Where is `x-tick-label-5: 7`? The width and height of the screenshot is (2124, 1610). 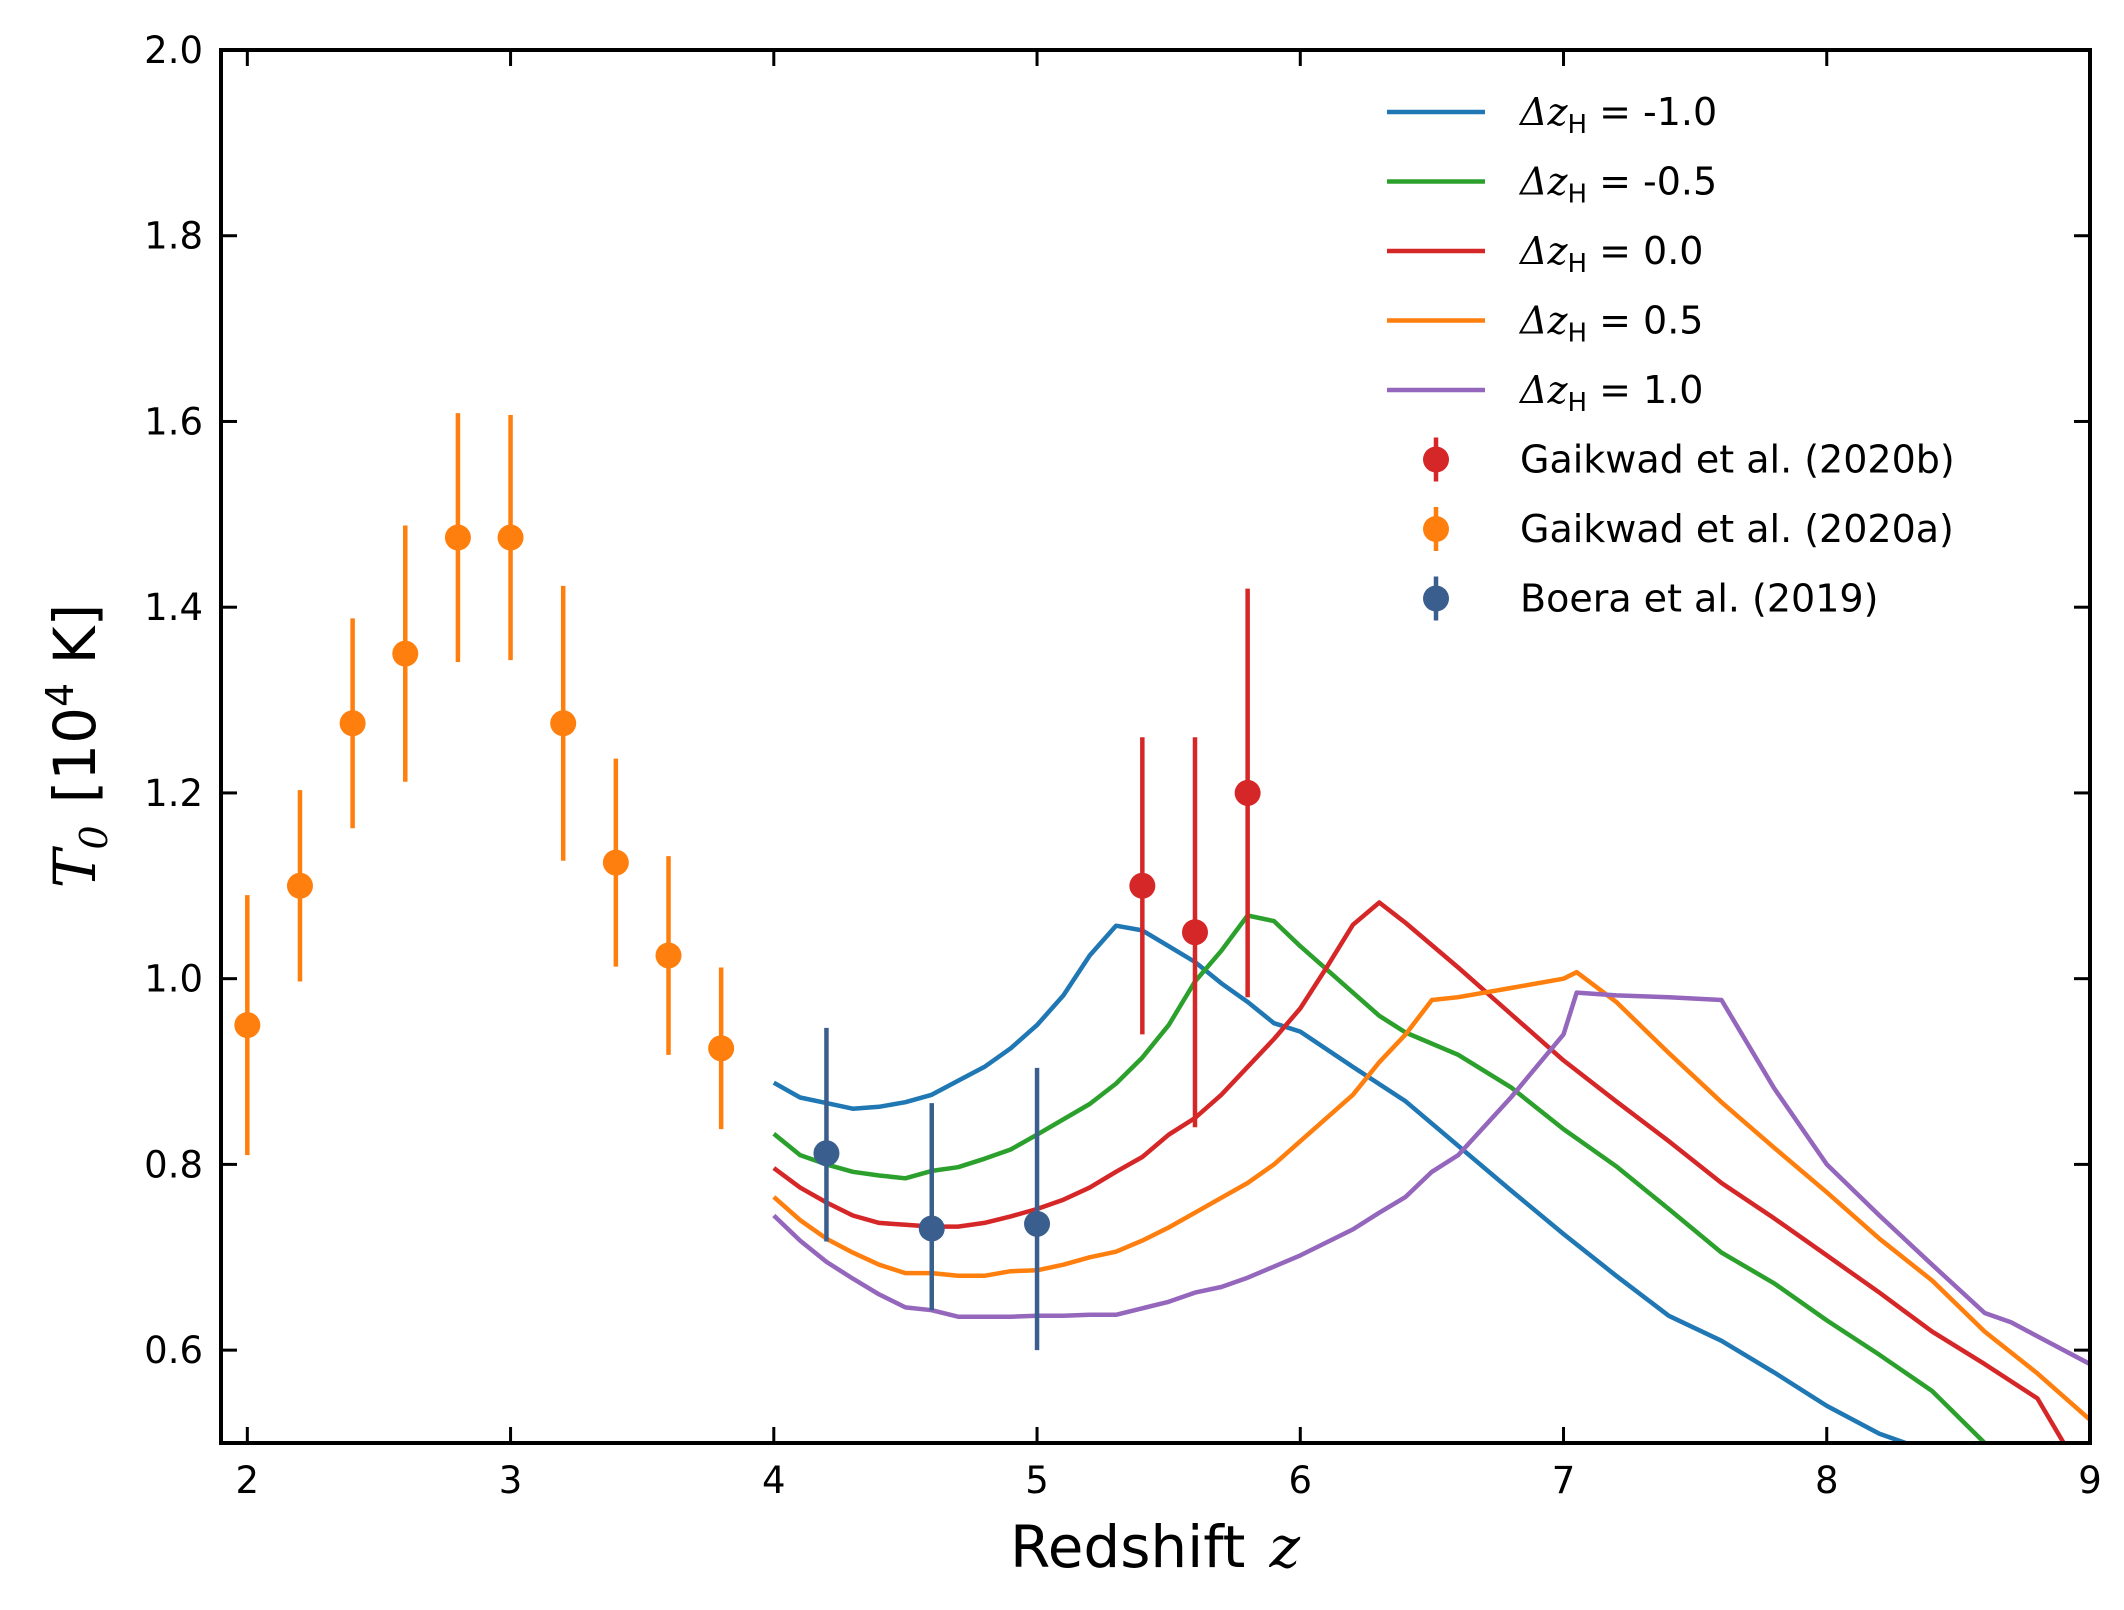 x-tick-label-5: 7 is located at coordinates (1564, 1480).